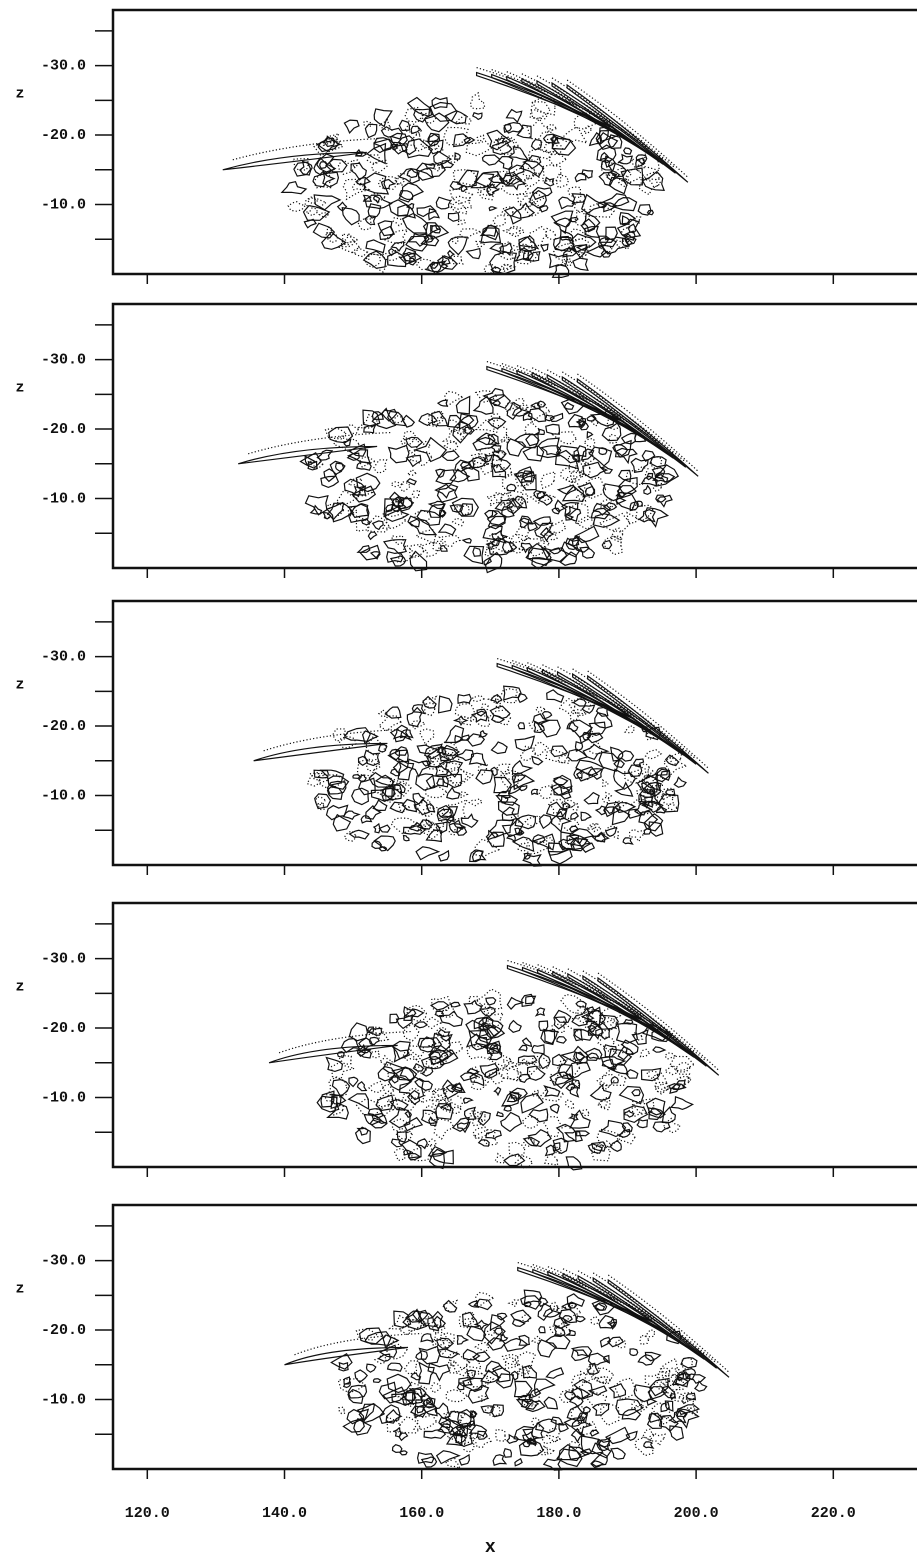  What do you see at coordinates (320, 752) in the screenshot?
I see `tail` at bounding box center [320, 752].